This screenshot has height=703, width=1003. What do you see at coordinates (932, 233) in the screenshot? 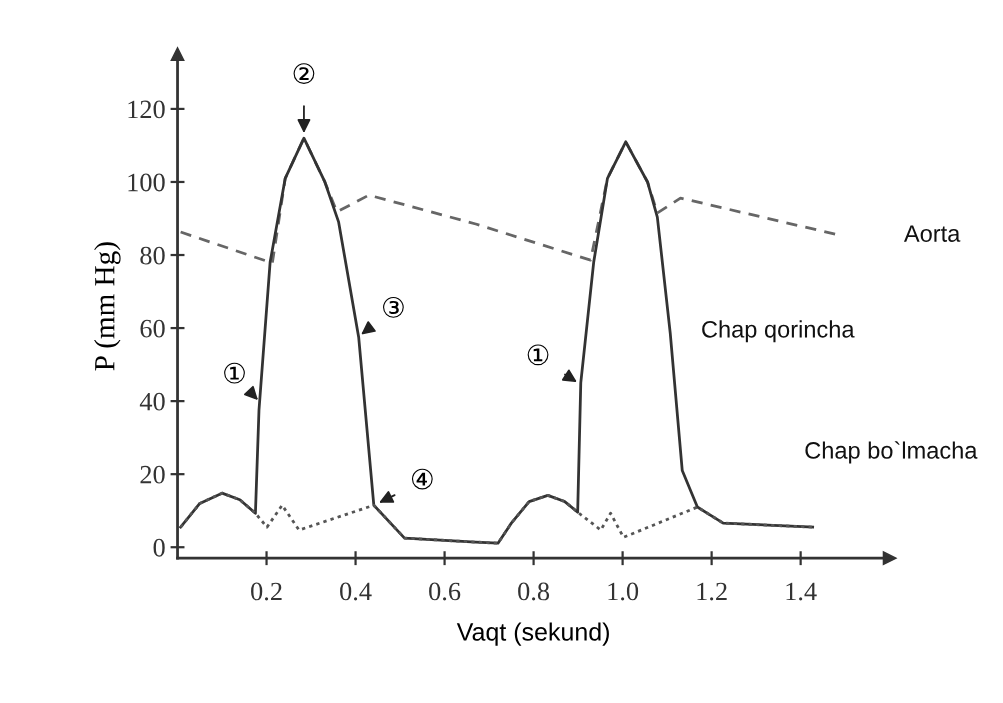
I see `text: Aorta` at bounding box center [932, 233].